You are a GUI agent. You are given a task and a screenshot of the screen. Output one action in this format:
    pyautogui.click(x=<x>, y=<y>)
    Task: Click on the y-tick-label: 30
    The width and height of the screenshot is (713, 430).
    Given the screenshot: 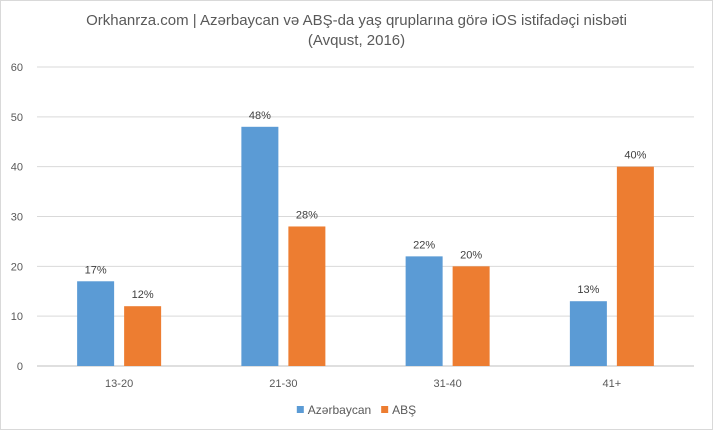 What is the action you would take?
    pyautogui.click(x=17, y=218)
    